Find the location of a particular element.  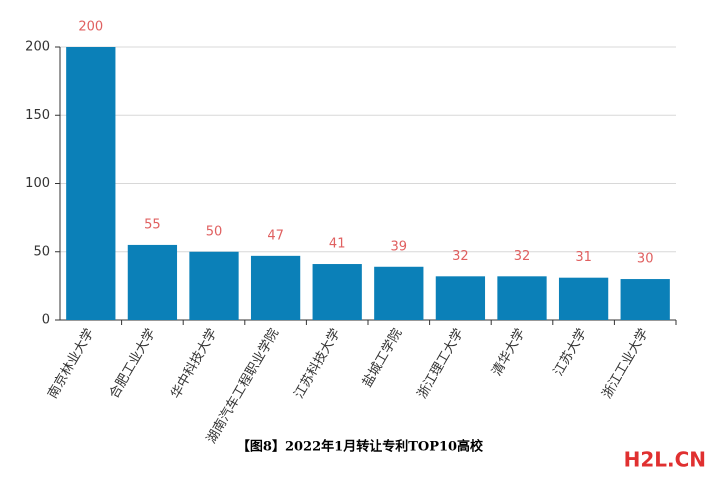

value-label: 39 is located at coordinates (399, 246).